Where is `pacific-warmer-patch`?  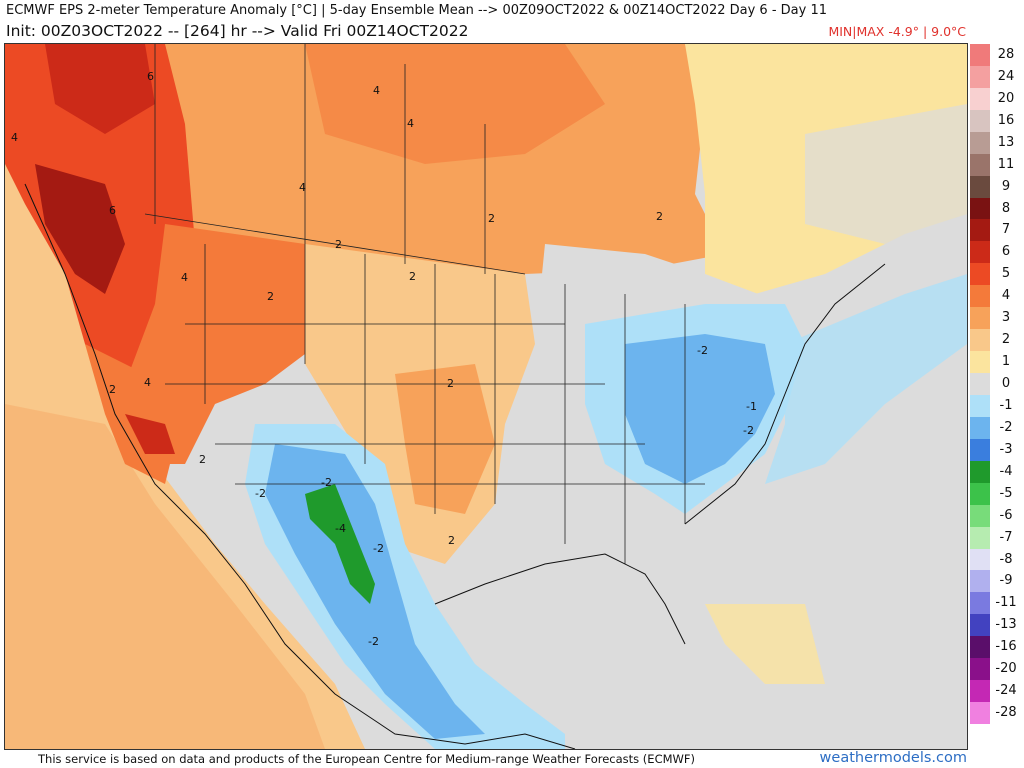 pacific-warmer-patch is located at coordinates (165, 576).